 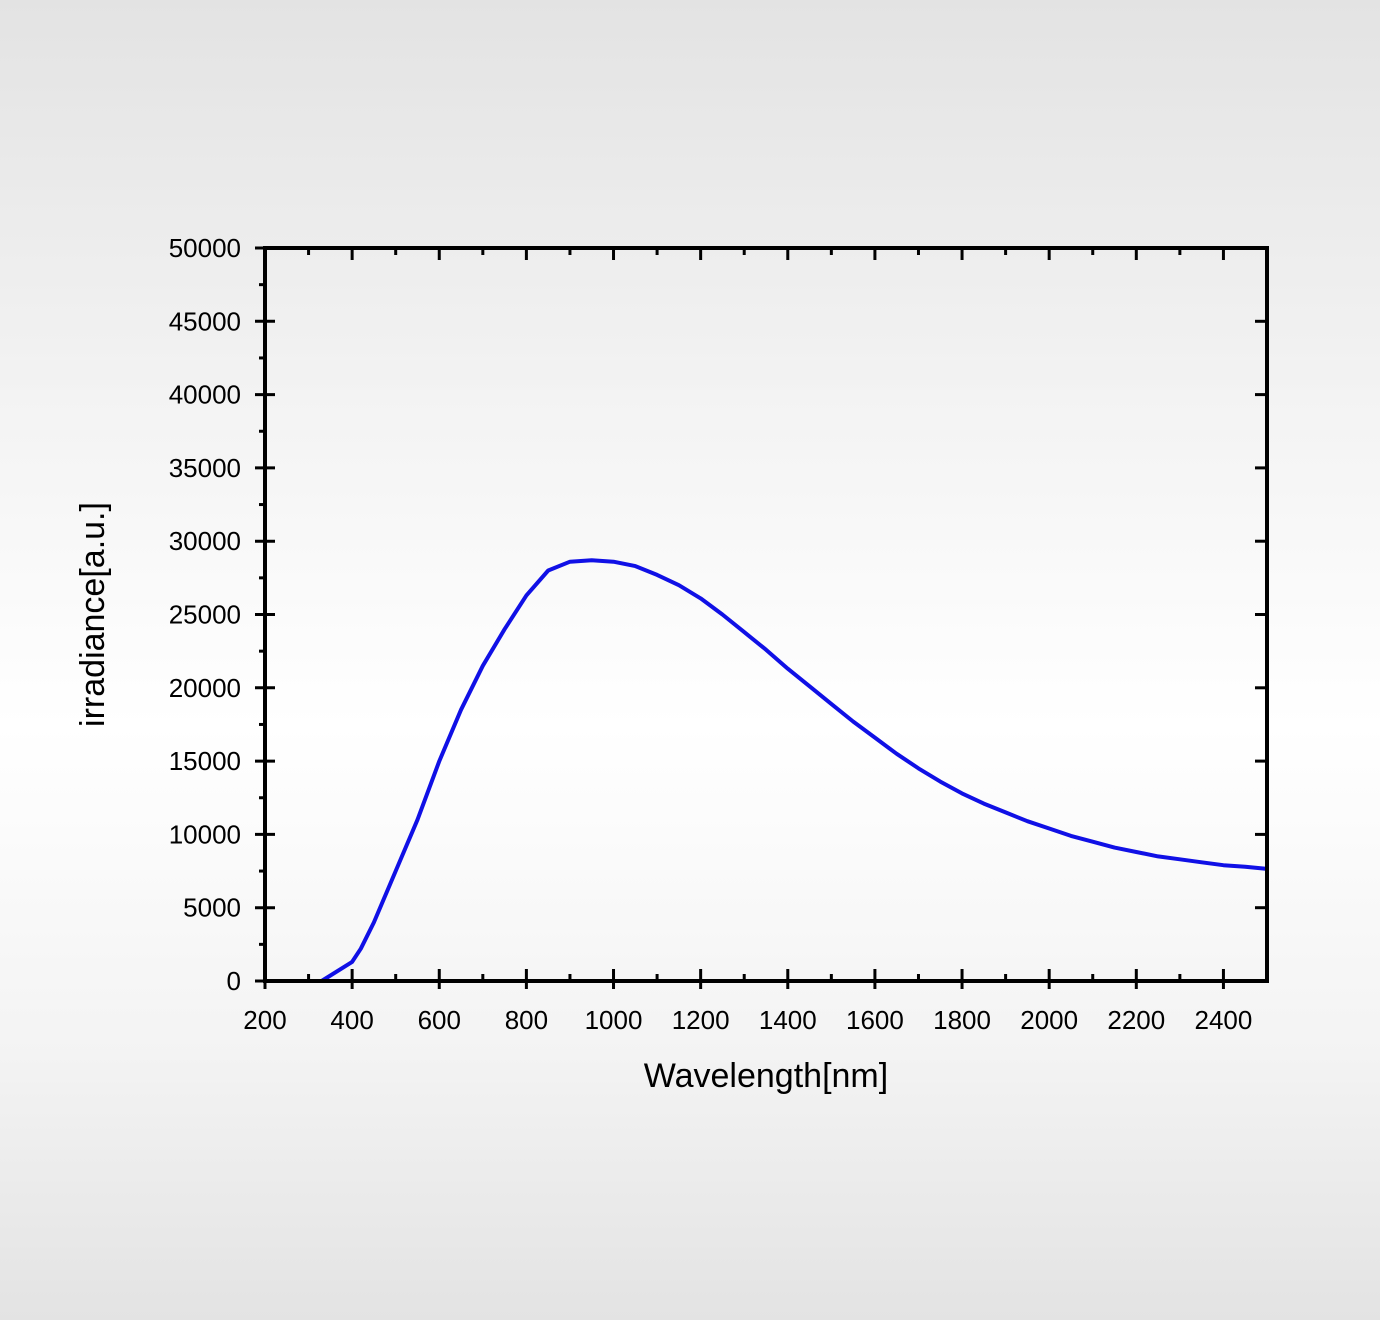 I want to click on x-tick-label: 200, so click(x=264, y=1020).